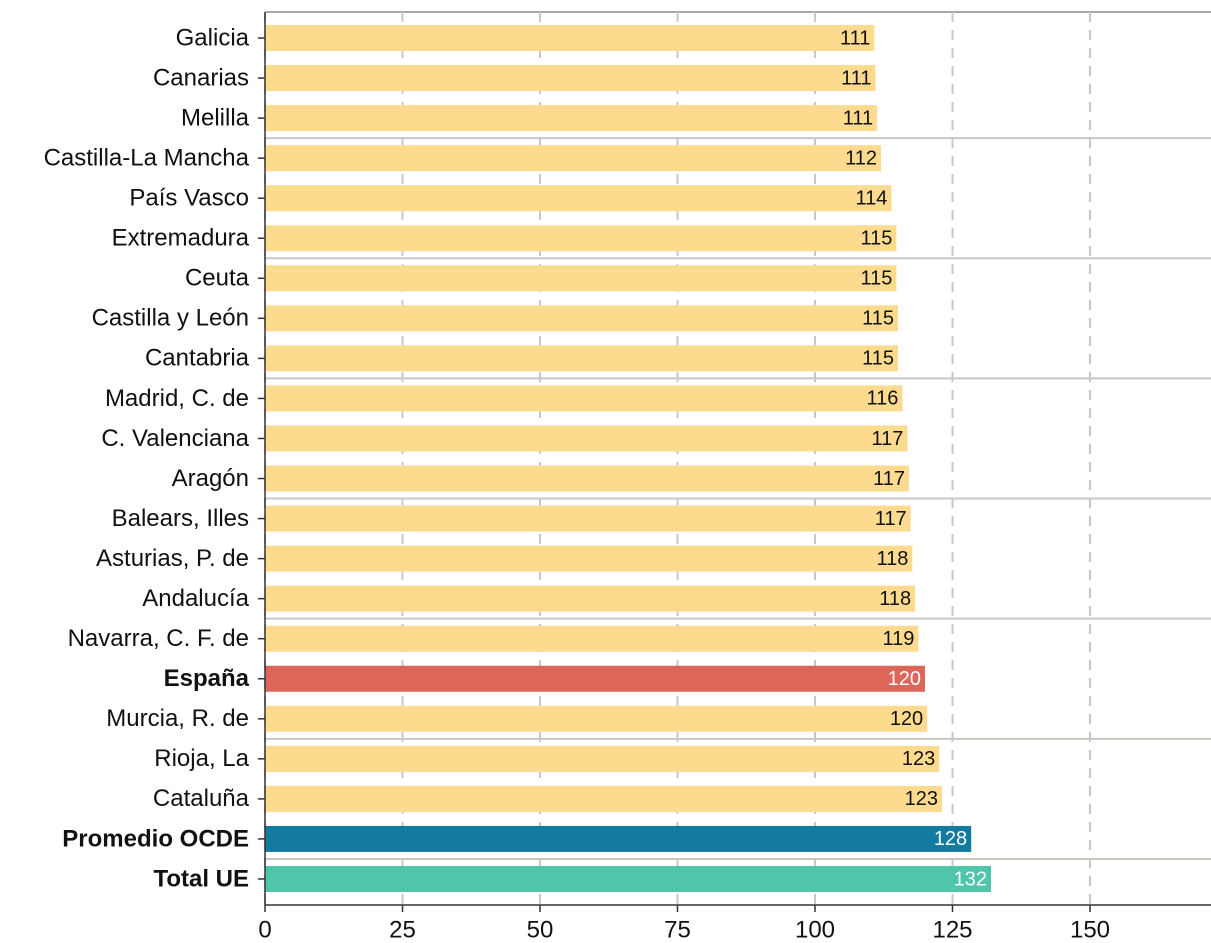 The height and width of the screenshot is (943, 1211). What do you see at coordinates (201, 798) in the screenshot?
I see `y-tick-label: Cataluña` at bounding box center [201, 798].